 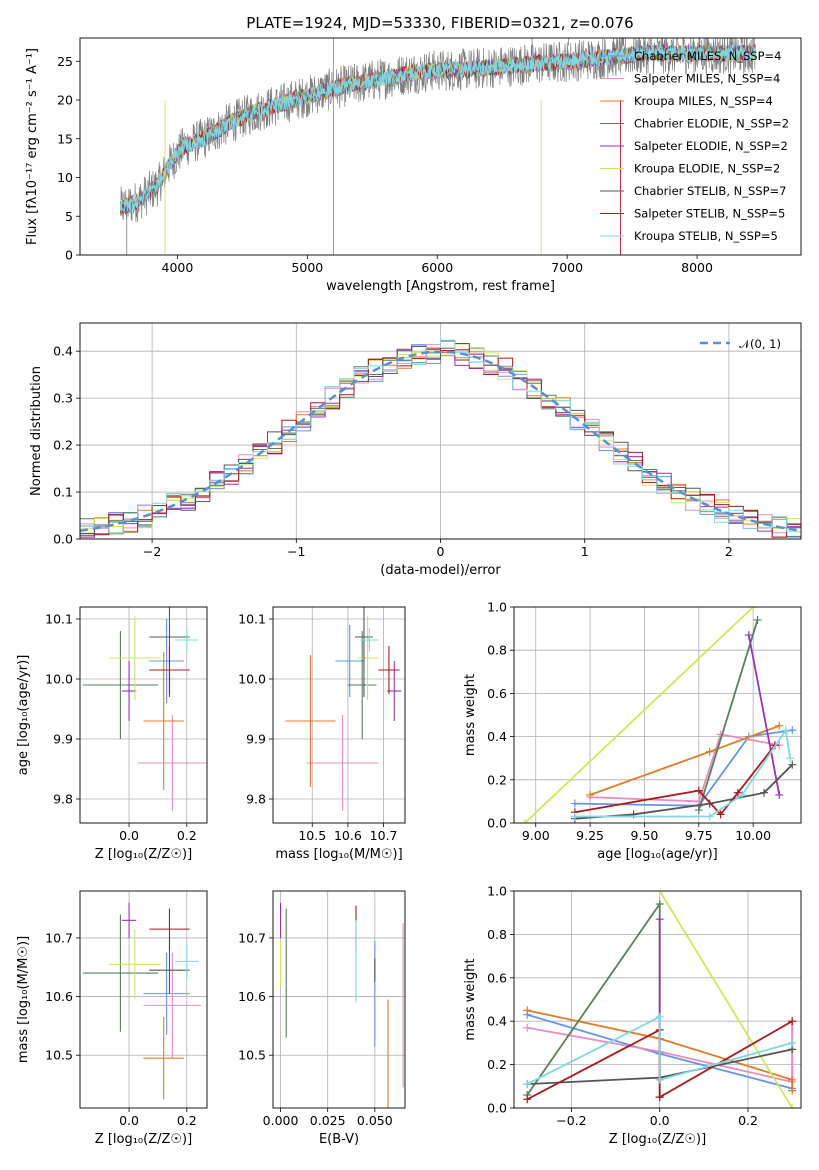 What do you see at coordinates (384, 835) in the screenshot?
I see `x-tick-label: 10.7` at bounding box center [384, 835].